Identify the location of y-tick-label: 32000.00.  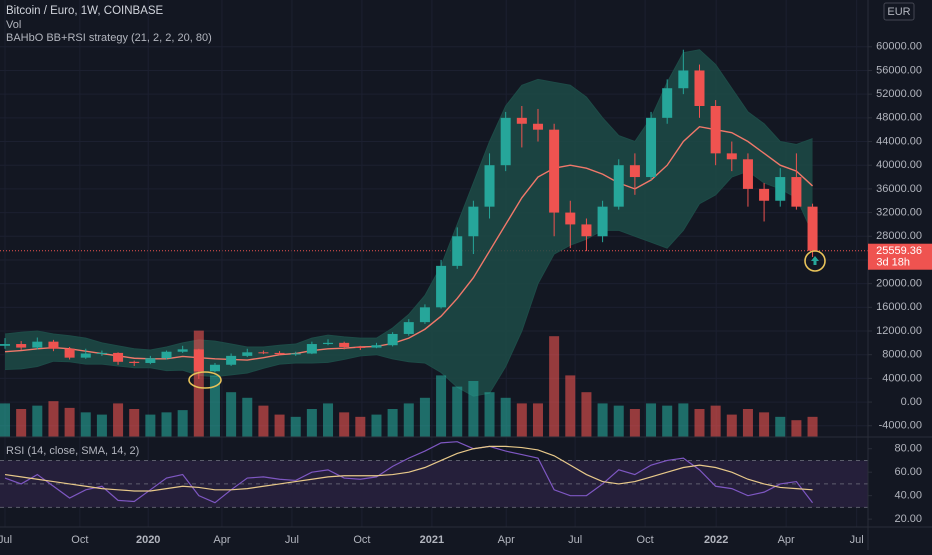
(899, 212).